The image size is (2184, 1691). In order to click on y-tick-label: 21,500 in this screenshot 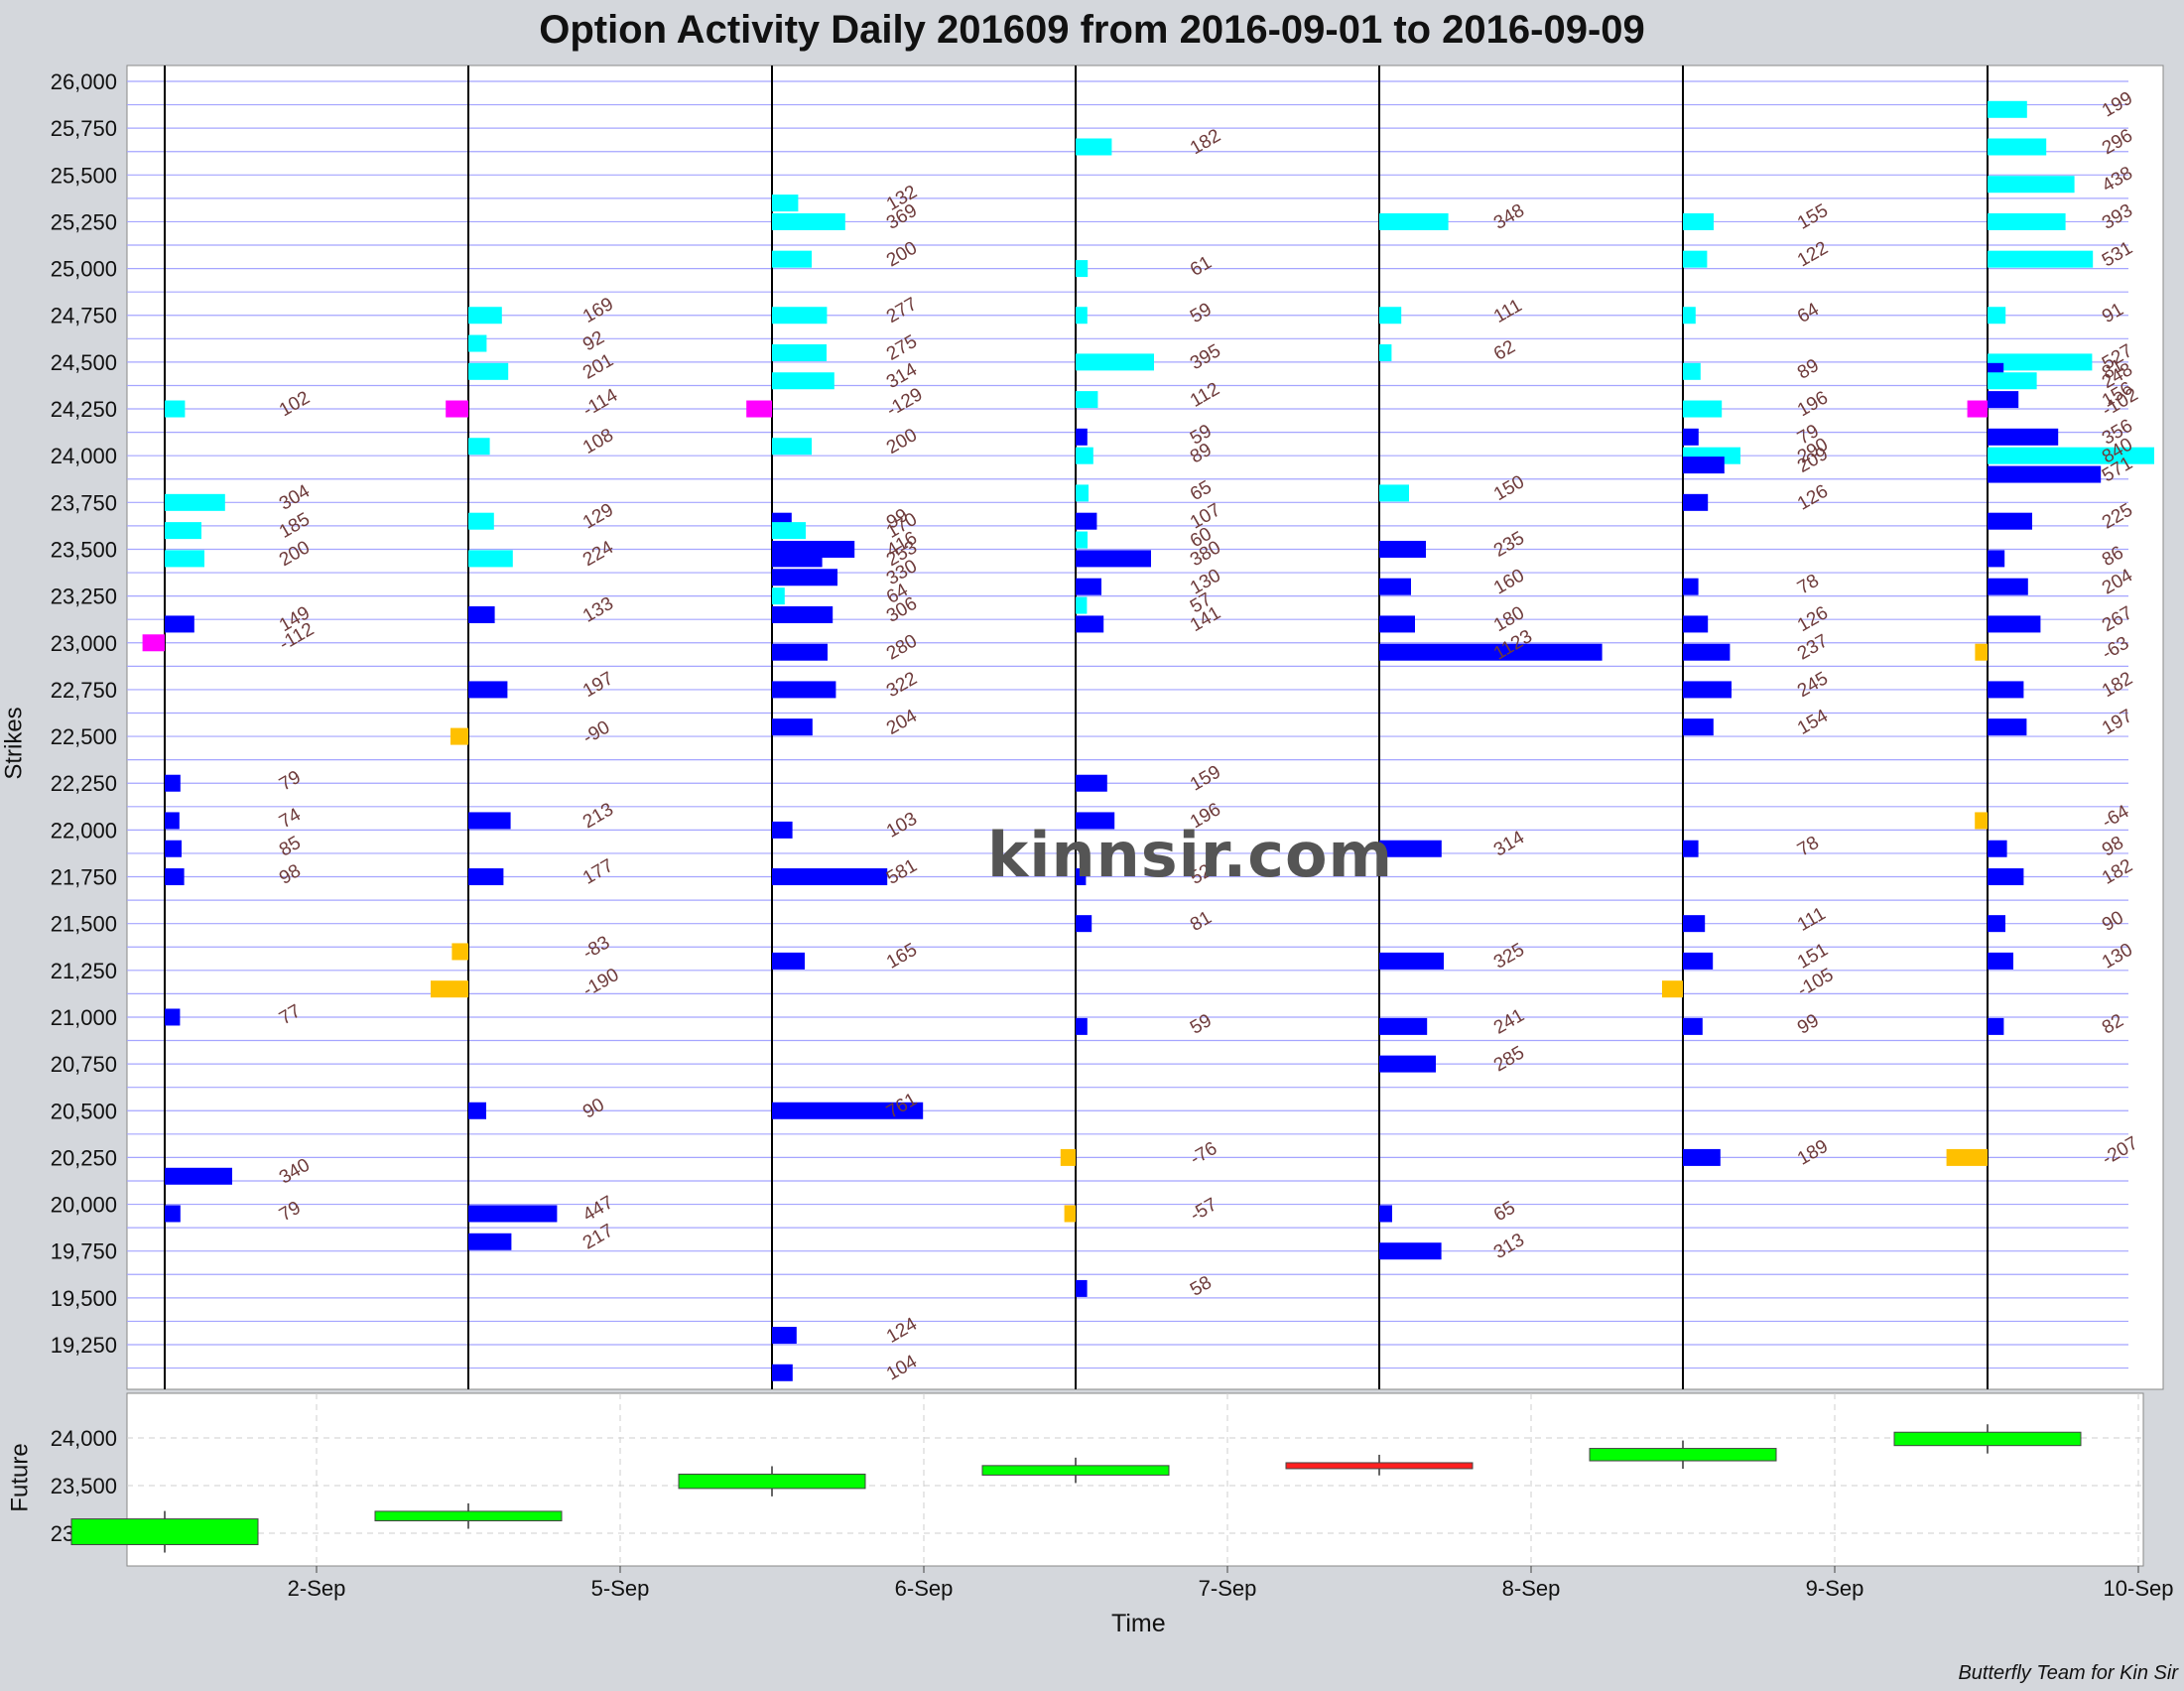, I will do `click(84, 925)`.